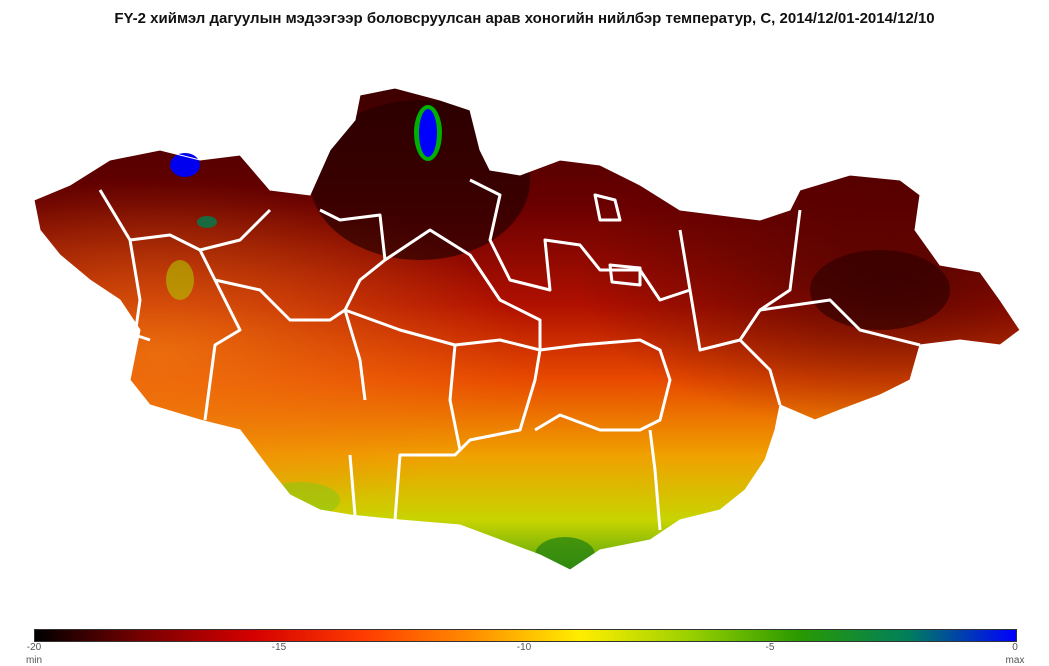 The width and height of the screenshot is (1049, 666). I want to click on lake-khuvsgul, so click(428, 133).